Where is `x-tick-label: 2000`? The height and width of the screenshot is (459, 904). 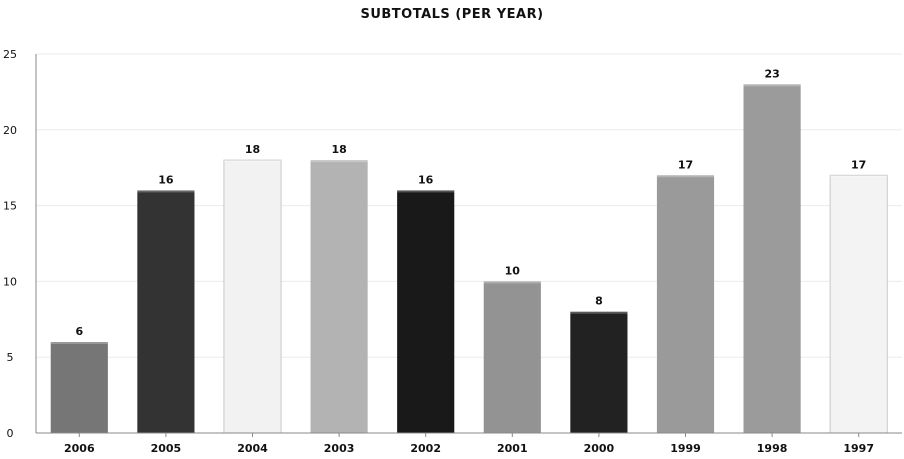 x-tick-label: 2000 is located at coordinates (599, 448).